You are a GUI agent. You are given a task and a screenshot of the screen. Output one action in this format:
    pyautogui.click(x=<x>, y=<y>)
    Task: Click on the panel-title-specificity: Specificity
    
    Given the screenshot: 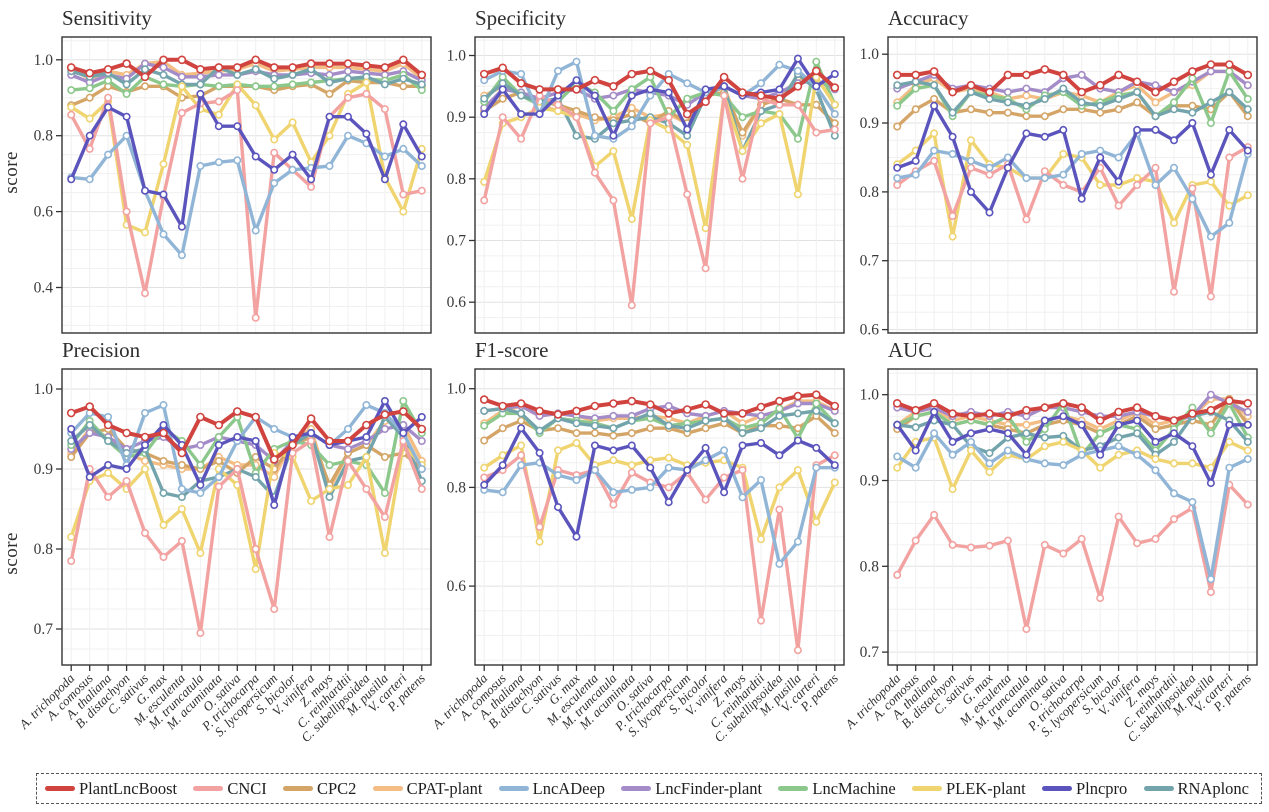 What is the action you would take?
    pyautogui.click(x=520, y=18)
    